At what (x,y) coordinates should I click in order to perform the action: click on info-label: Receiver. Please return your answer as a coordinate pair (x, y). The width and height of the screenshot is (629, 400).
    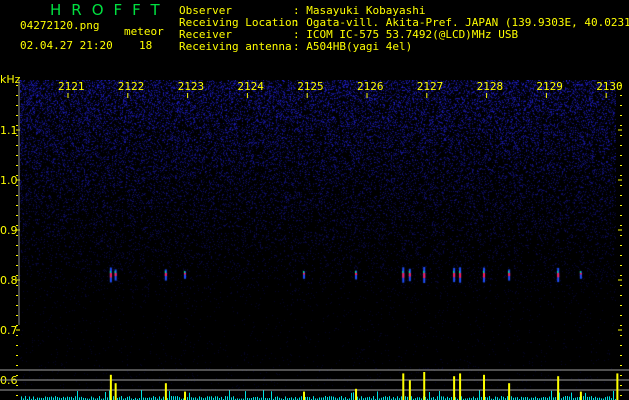
    Looking at the image, I should click on (205, 34).